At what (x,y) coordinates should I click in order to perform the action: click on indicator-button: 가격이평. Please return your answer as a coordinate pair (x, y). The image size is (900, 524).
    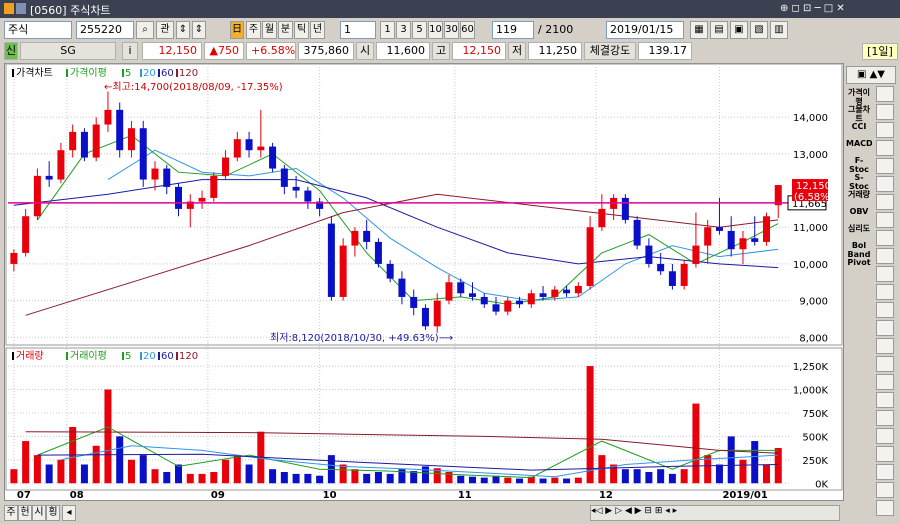
    Looking at the image, I should click on (859, 96).